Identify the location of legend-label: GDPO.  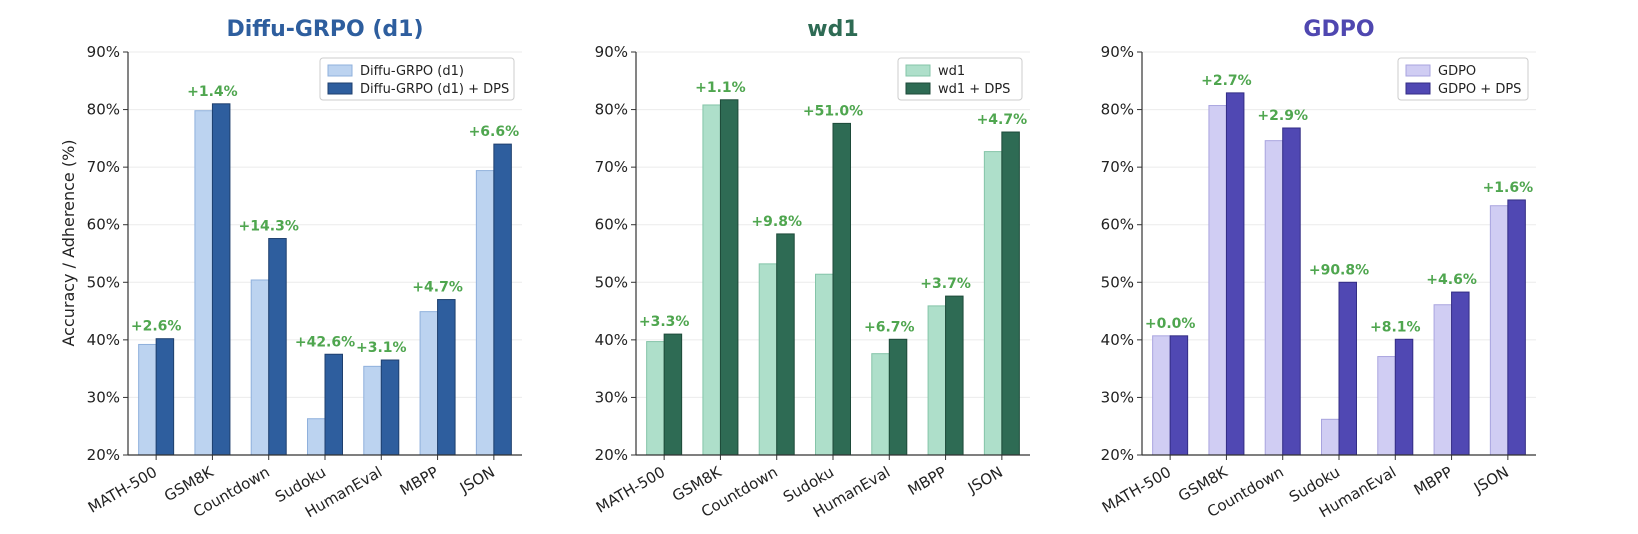
(1457, 71).